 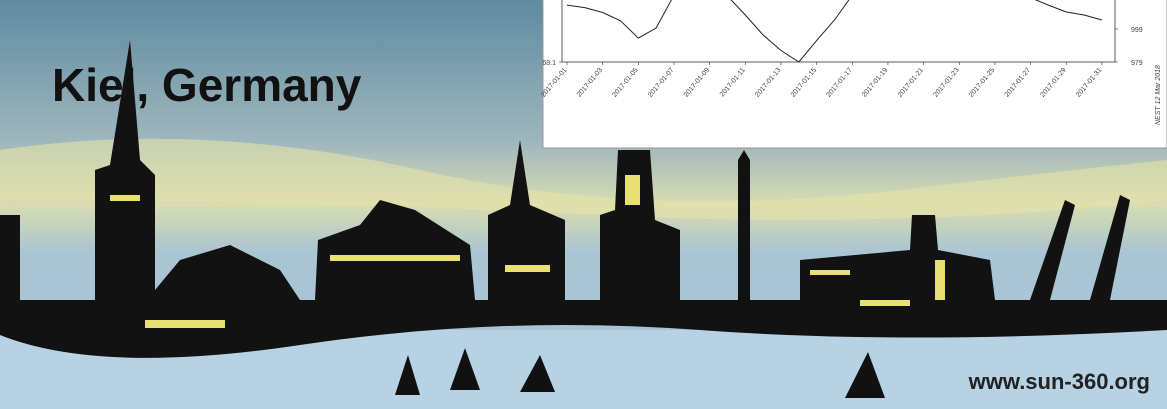 What do you see at coordinates (207, 85) in the screenshot?
I see `title: Kiel, Germany` at bounding box center [207, 85].